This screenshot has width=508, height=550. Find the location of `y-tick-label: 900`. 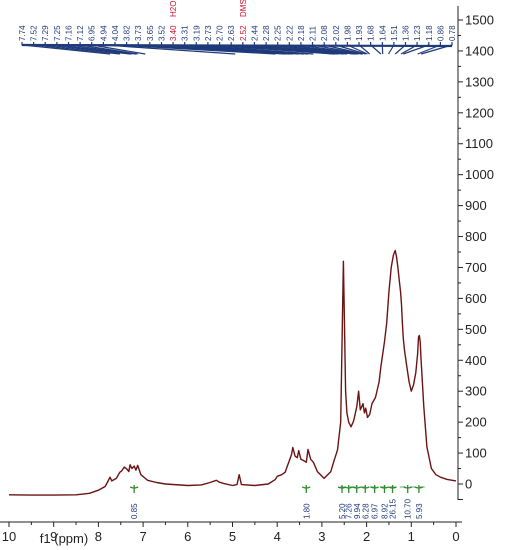

y-tick-label: 900 is located at coordinates (476, 205).